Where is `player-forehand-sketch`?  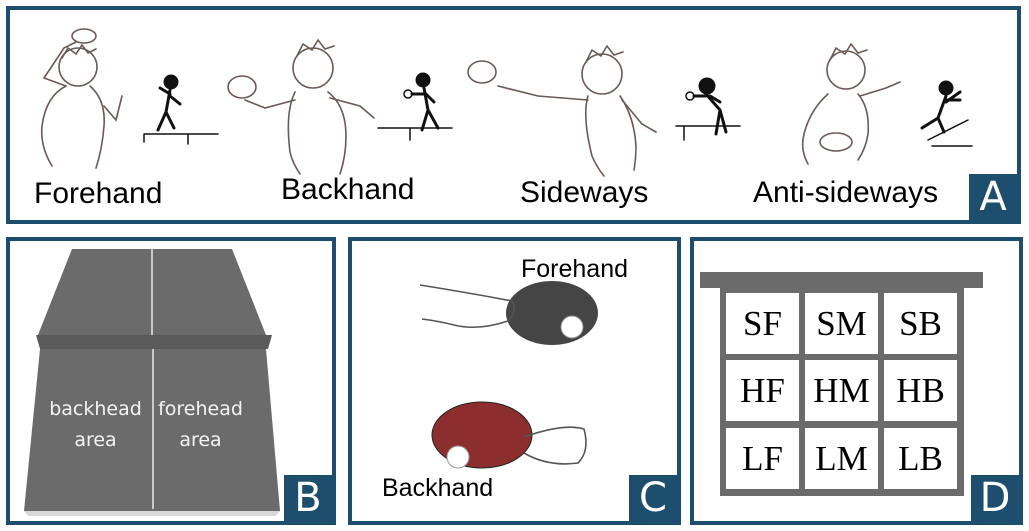
player-forehand-sketch is located at coordinates (81, 98).